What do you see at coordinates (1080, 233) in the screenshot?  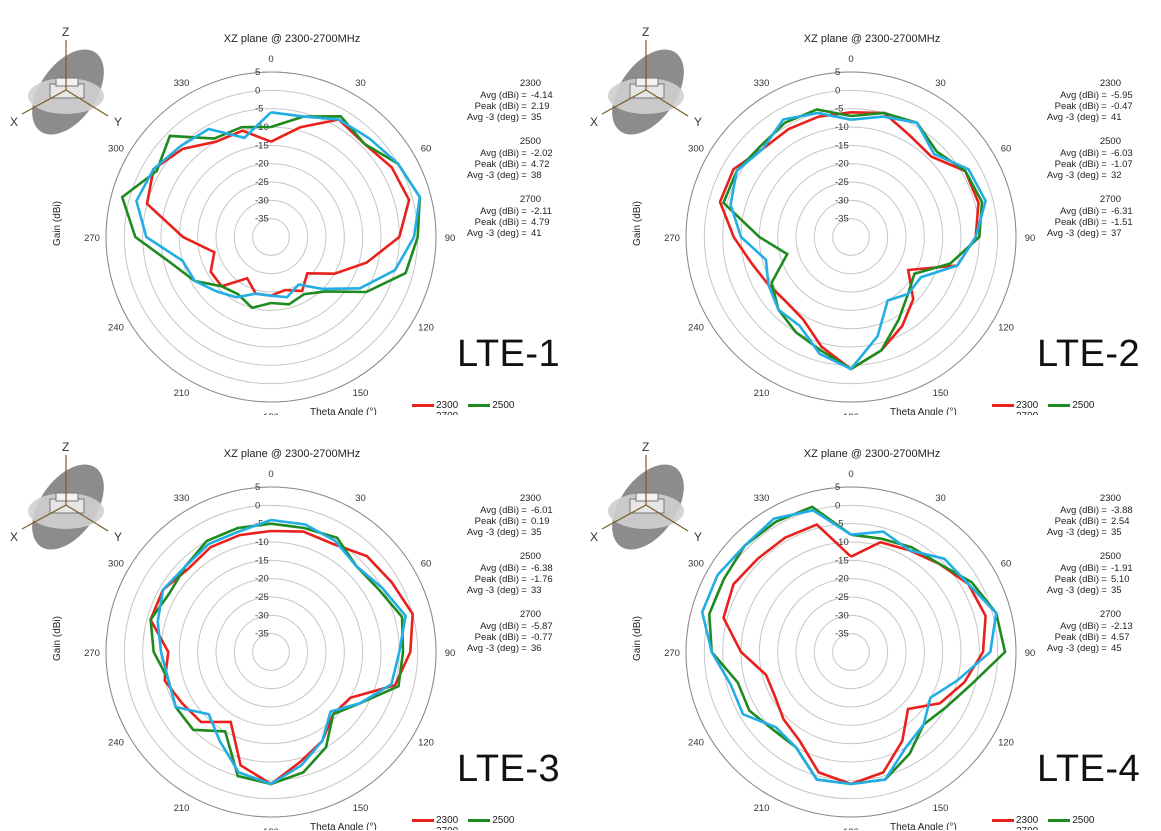 I see `stats-row: Avg -3 (deg) = 37` at bounding box center [1080, 233].